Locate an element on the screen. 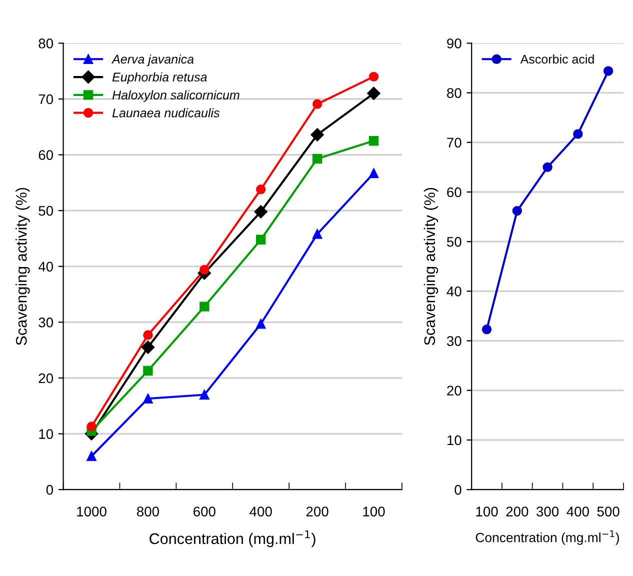  x-tick-label: 1000 is located at coordinates (91, 511).